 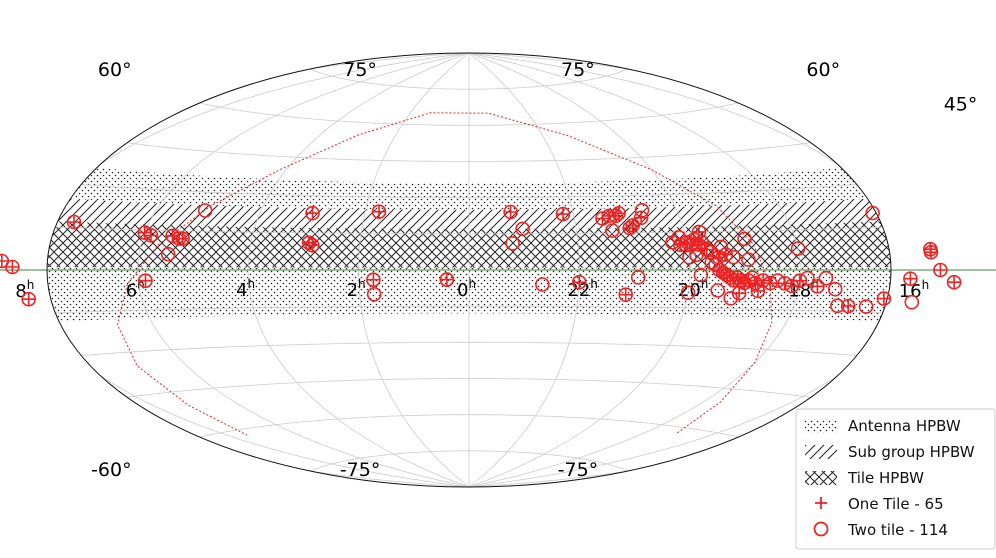 I want to click on legend-item-one-tile: One Tile - 65, so click(x=879, y=504).